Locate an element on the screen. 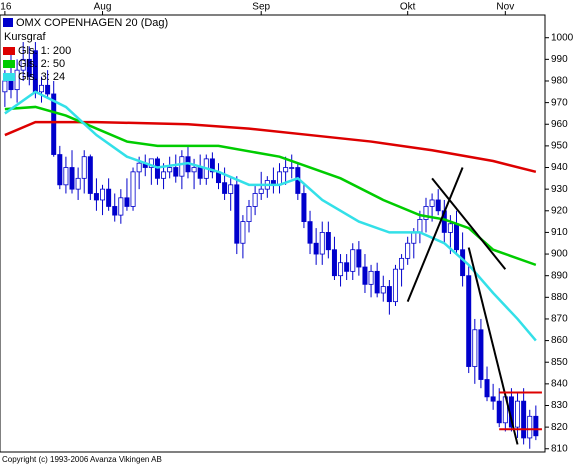 This screenshot has width=575, height=466. x-tick-label: Aug is located at coordinates (103, 7).